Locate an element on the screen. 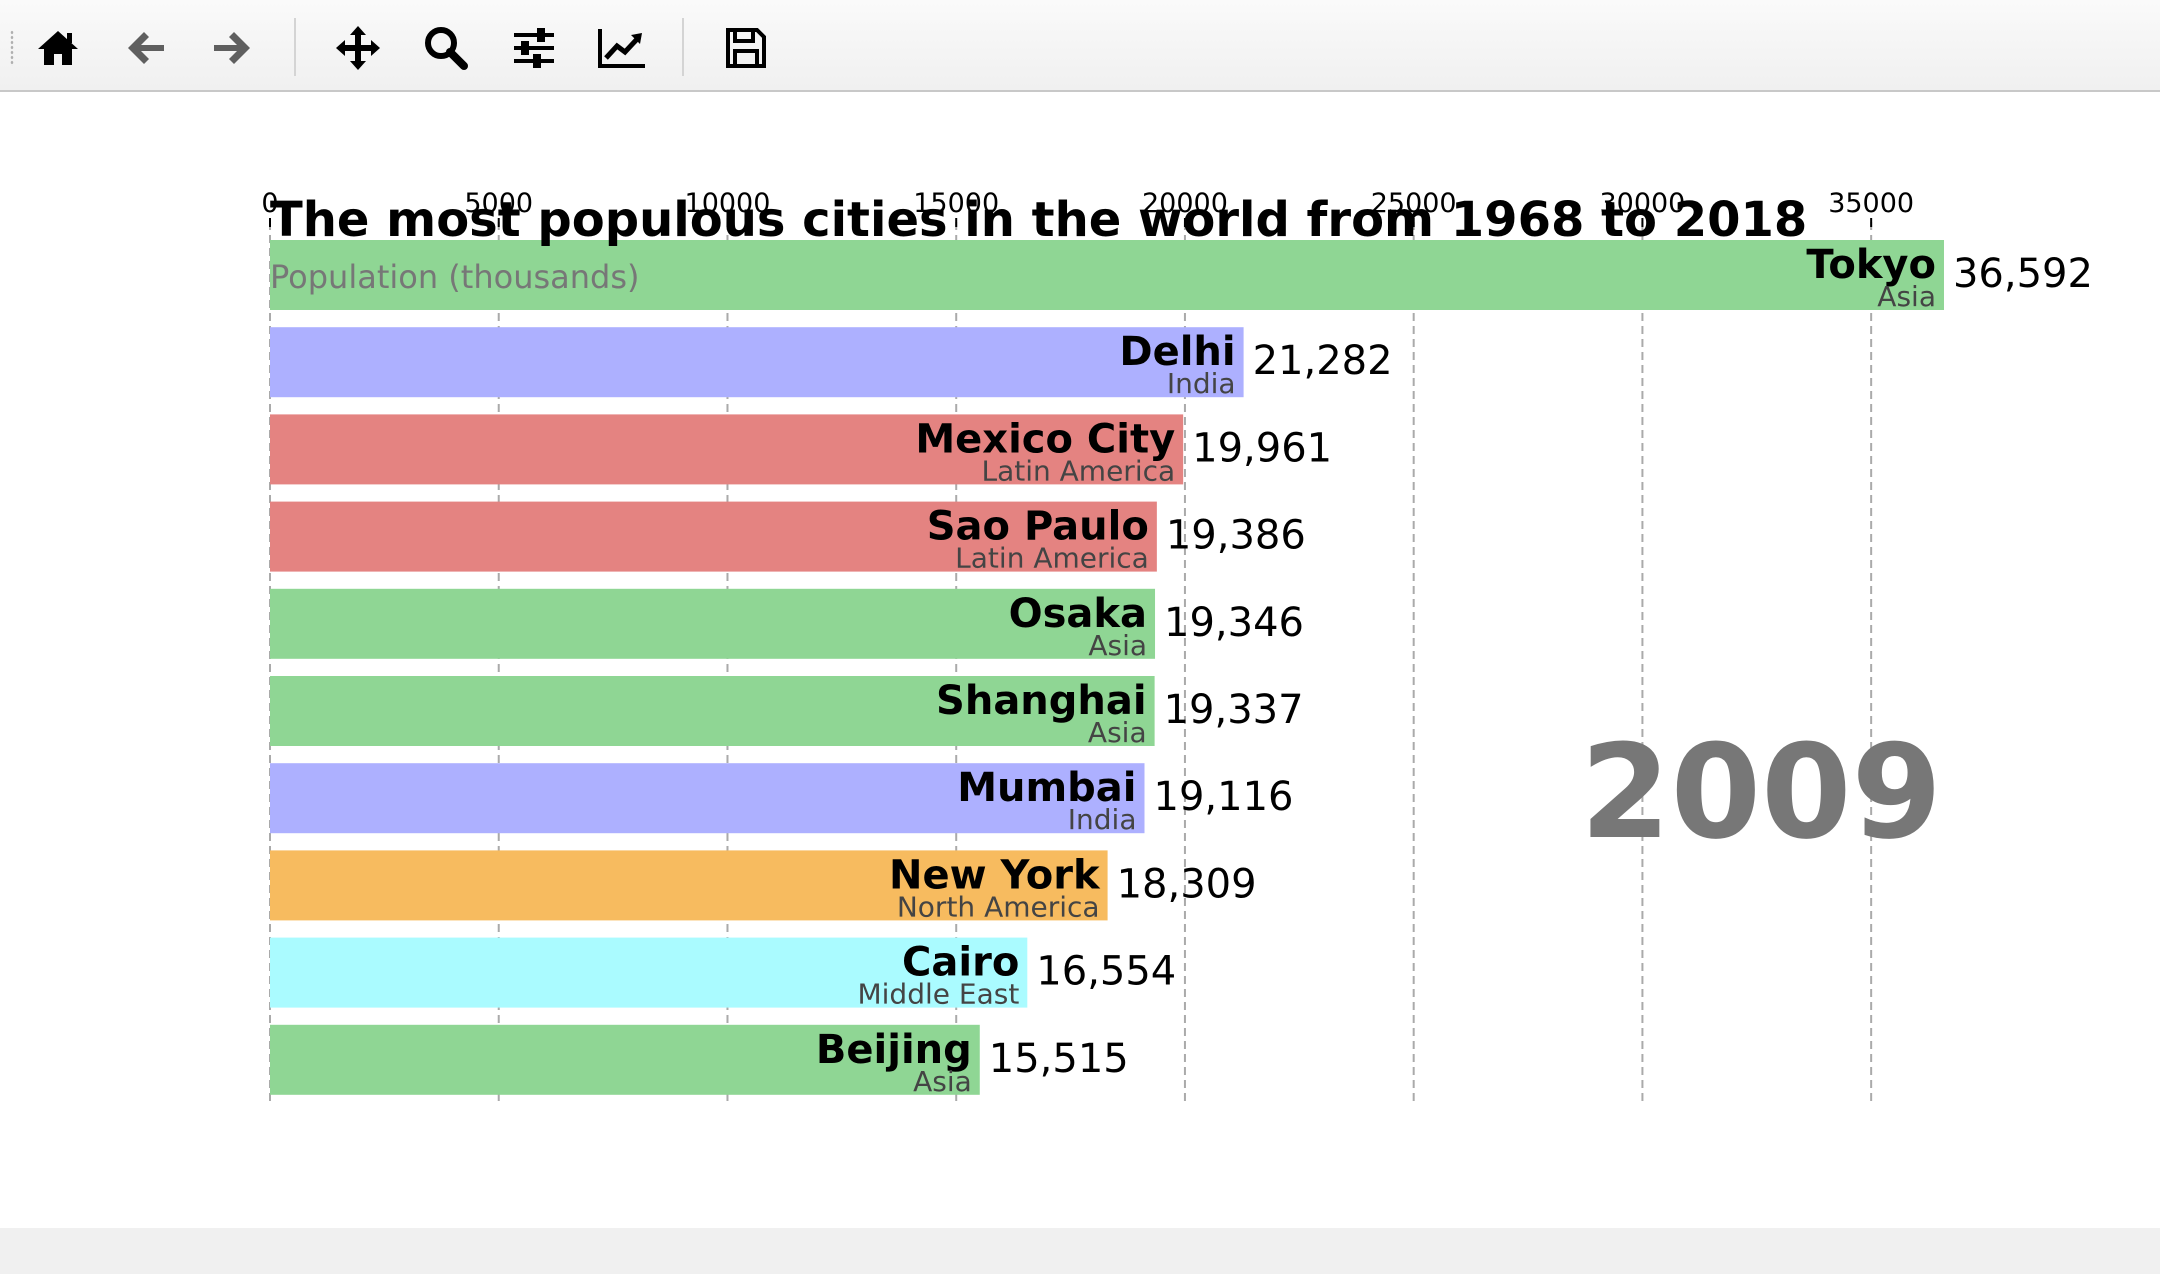 The image size is (2160, 1274). bar-value-label: 19,346 is located at coordinates (1234, 623).